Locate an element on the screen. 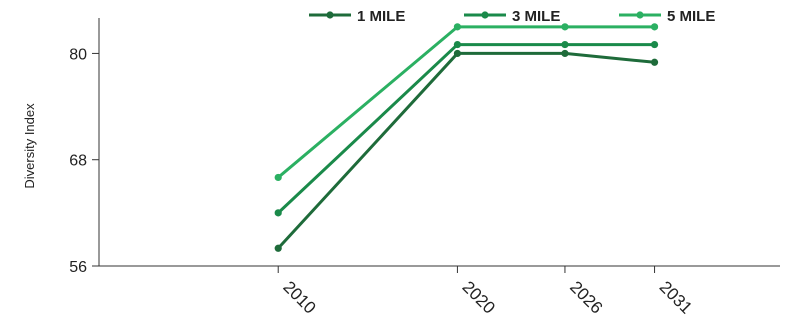 The height and width of the screenshot is (327, 790). legend-item: 5 MILE is located at coordinates (667, 16).